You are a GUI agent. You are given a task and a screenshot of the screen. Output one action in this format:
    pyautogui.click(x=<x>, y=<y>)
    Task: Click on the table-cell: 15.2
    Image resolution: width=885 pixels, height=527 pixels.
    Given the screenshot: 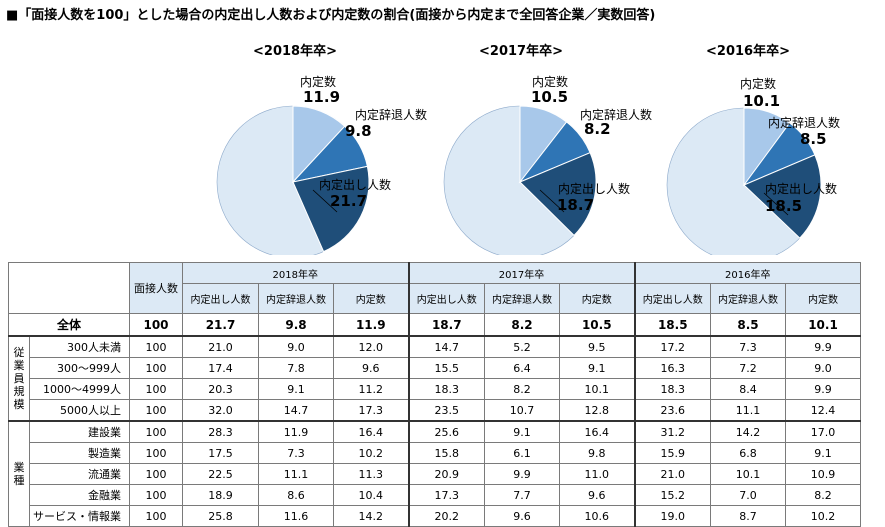 What is the action you would take?
    pyautogui.click(x=672, y=495)
    